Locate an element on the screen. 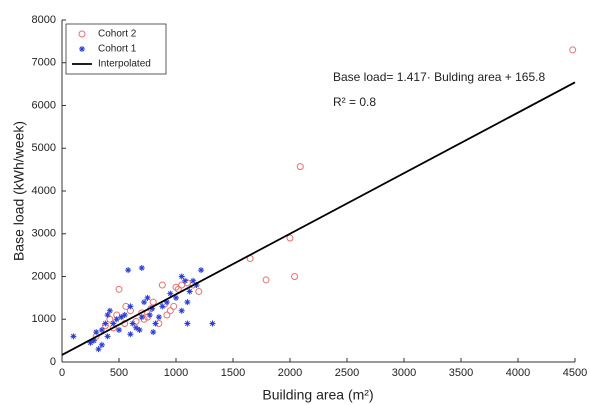 This screenshot has height=405, width=590. annotation: R² = 0.8 is located at coordinates (354, 102).